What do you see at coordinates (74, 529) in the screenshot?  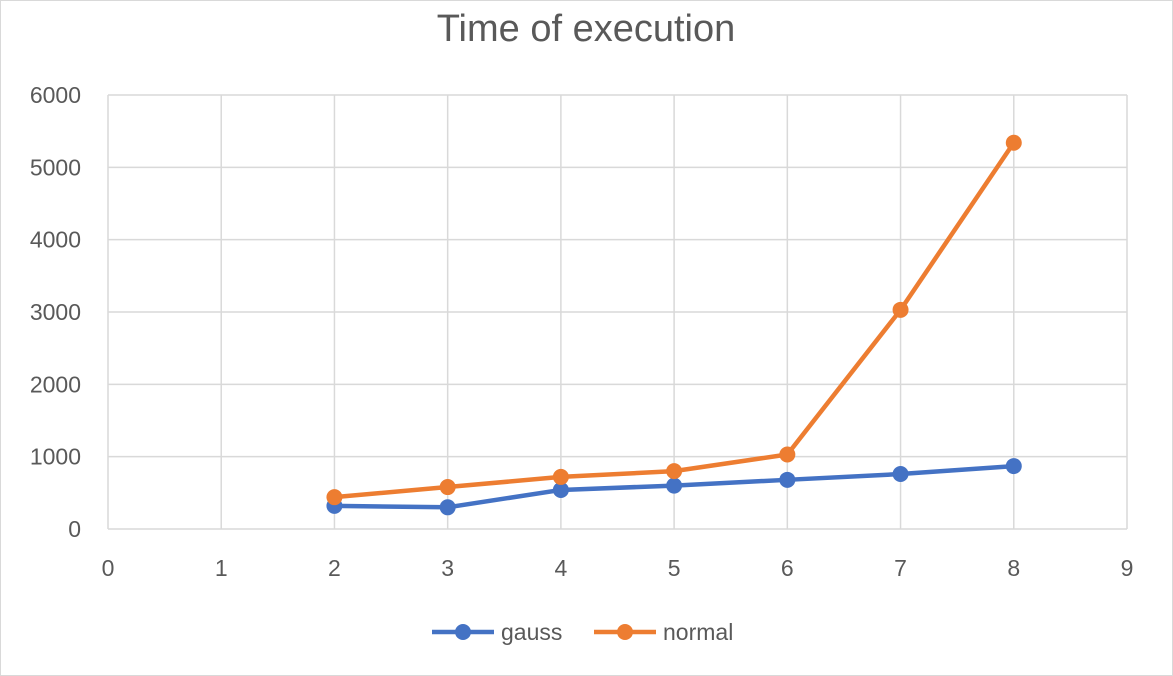 I see `y-tick-label: 0` at bounding box center [74, 529].